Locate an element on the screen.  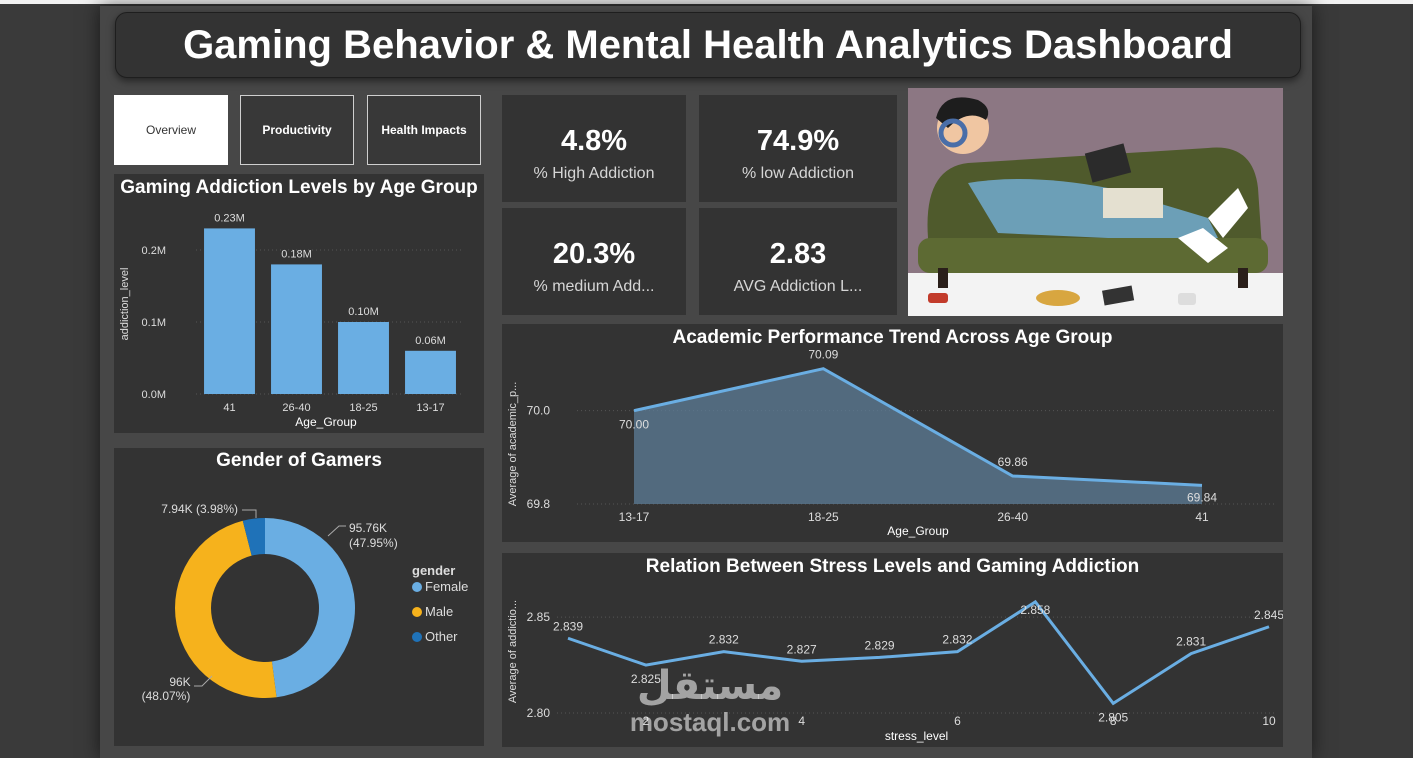
donut-label-male-pct: (48.07%) is located at coordinates (166, 696).